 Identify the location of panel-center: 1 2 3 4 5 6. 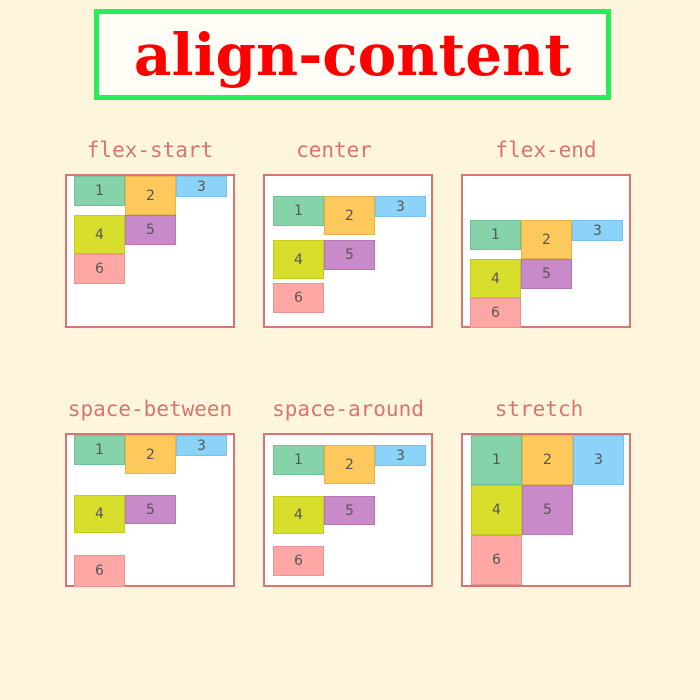
(348, 251).